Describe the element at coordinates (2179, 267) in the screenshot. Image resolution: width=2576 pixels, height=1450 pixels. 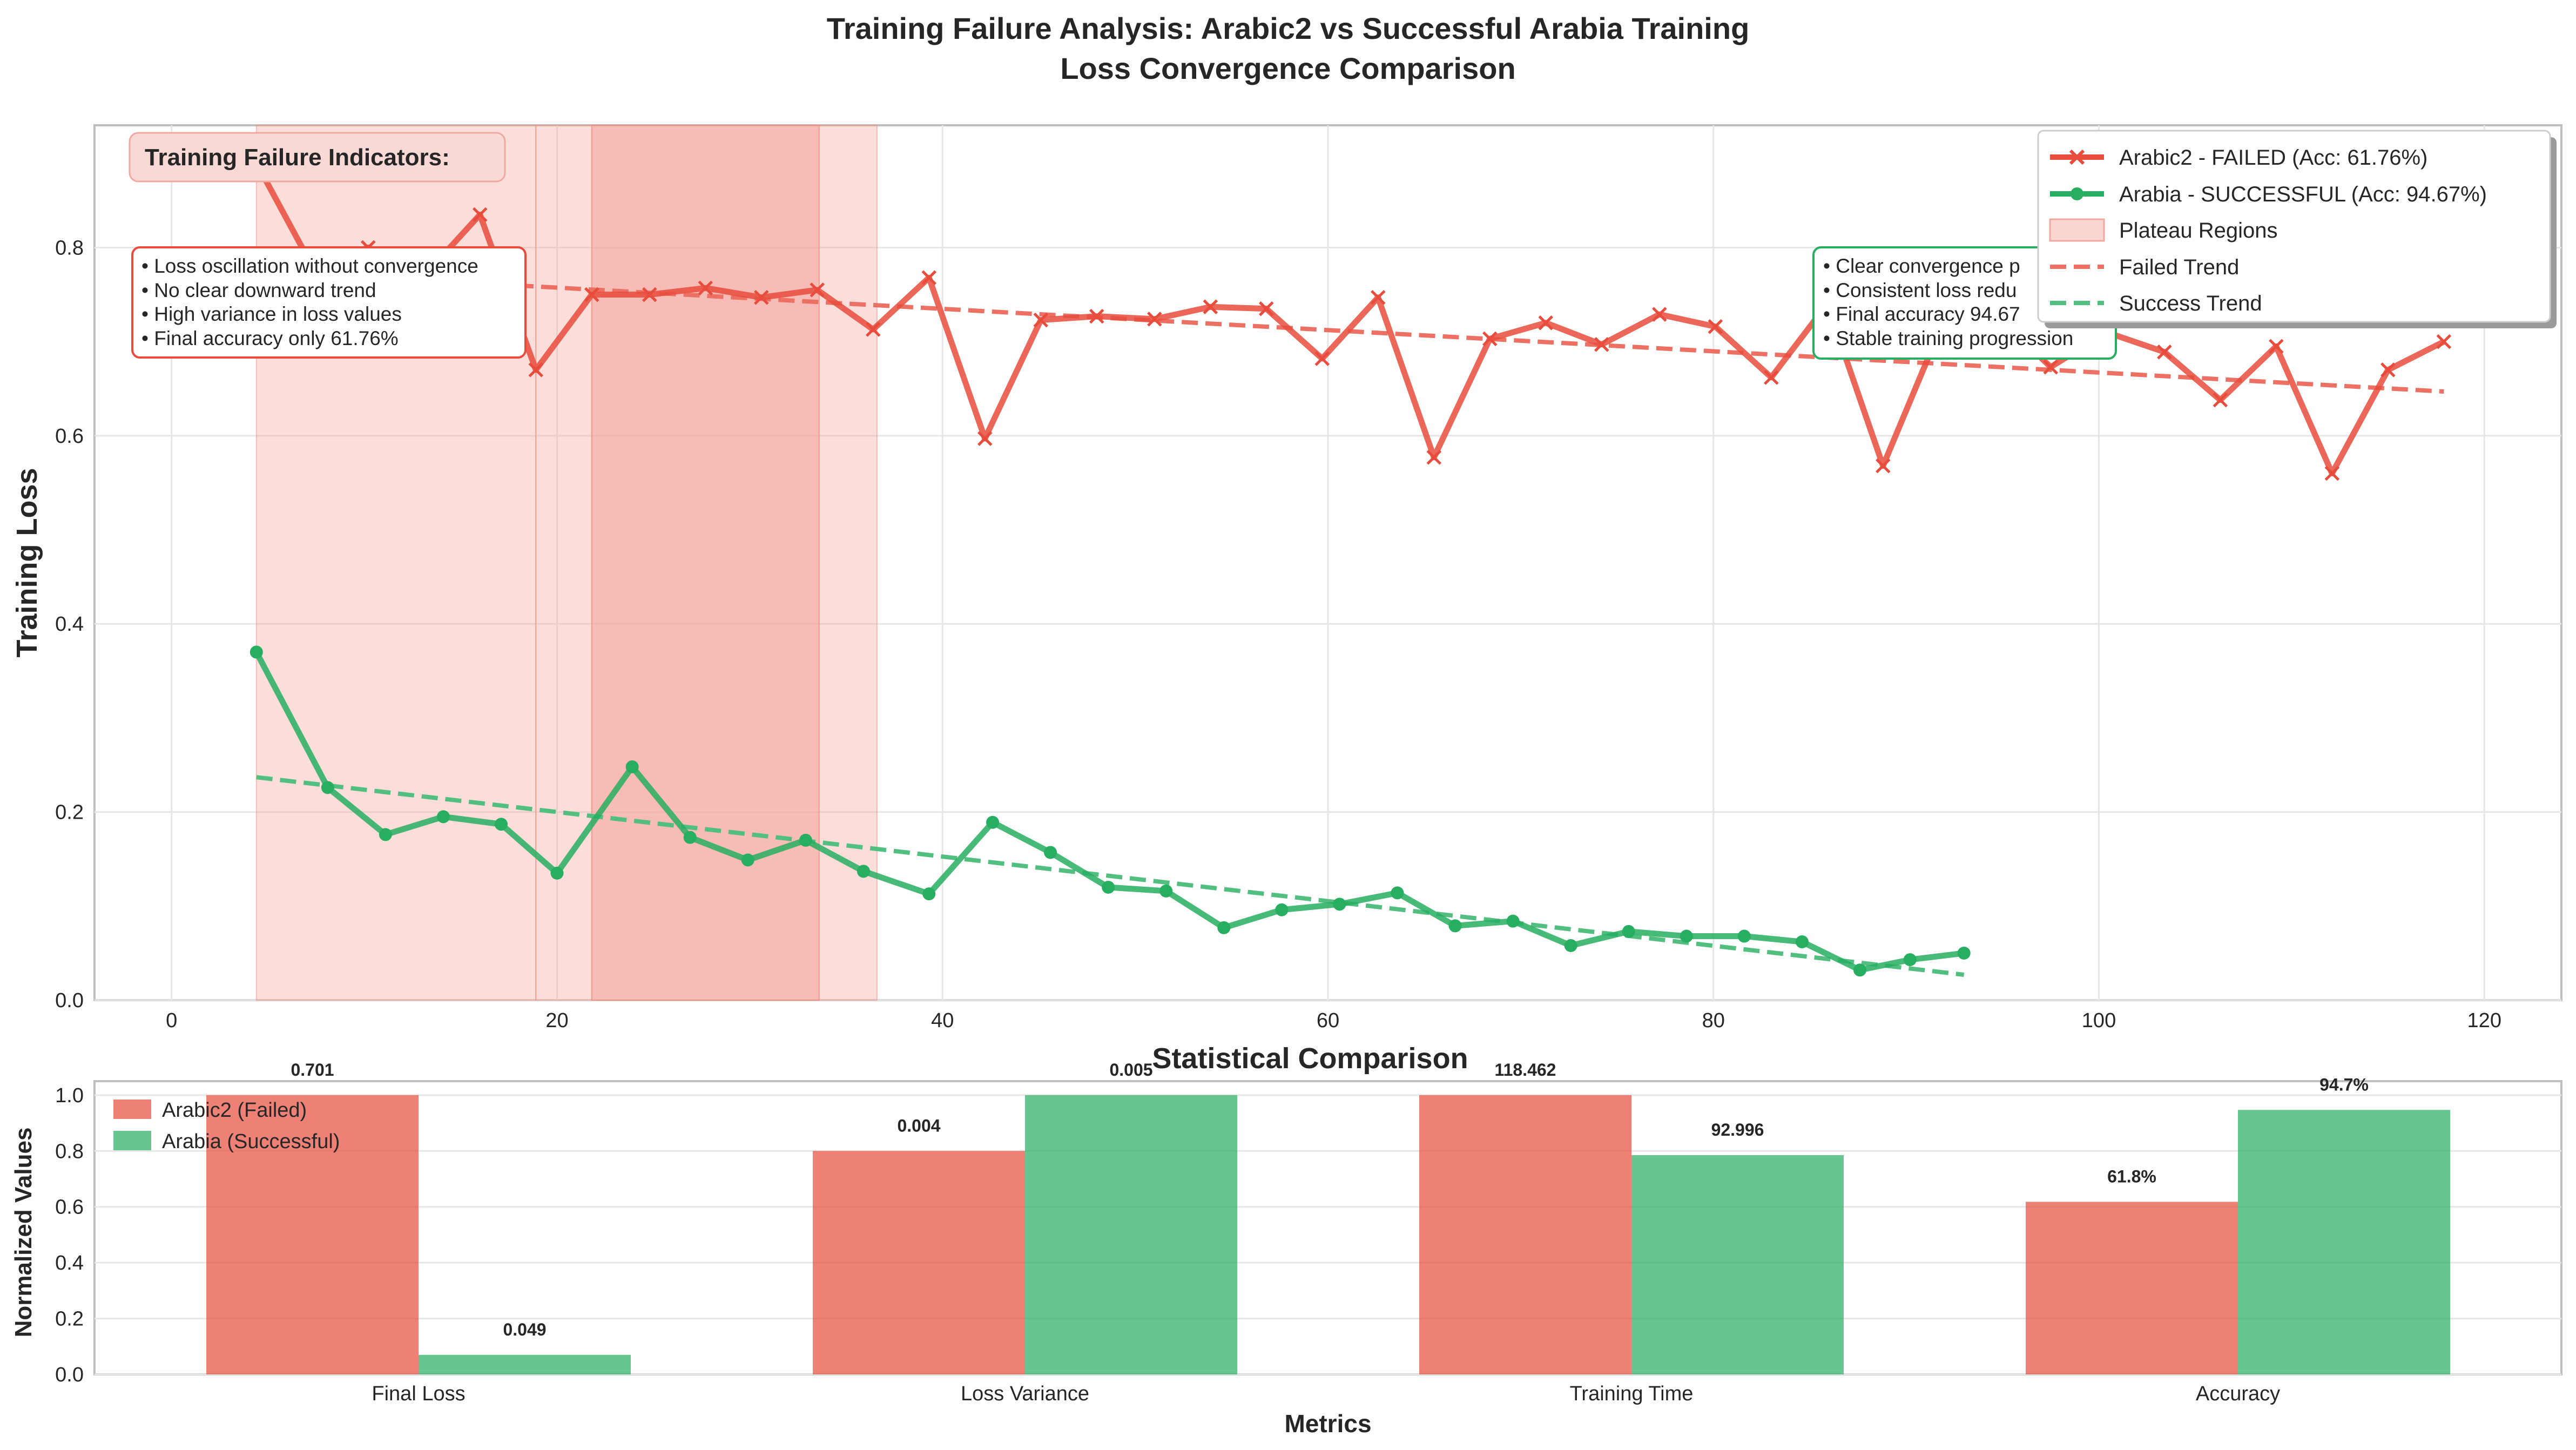
I see `legend-label-failed-trend: Failed Trend` at that location.